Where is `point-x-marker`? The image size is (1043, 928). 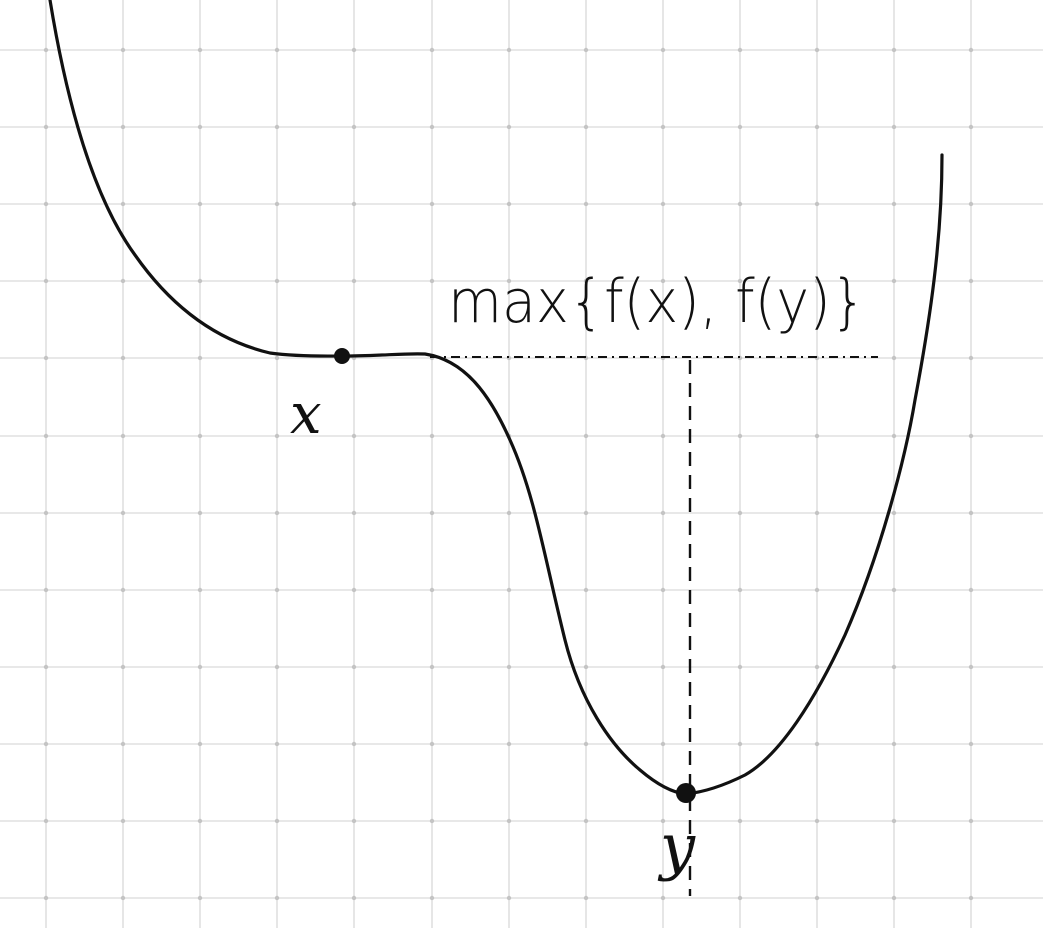
point-x-marker is located at coordinates (342, 356).